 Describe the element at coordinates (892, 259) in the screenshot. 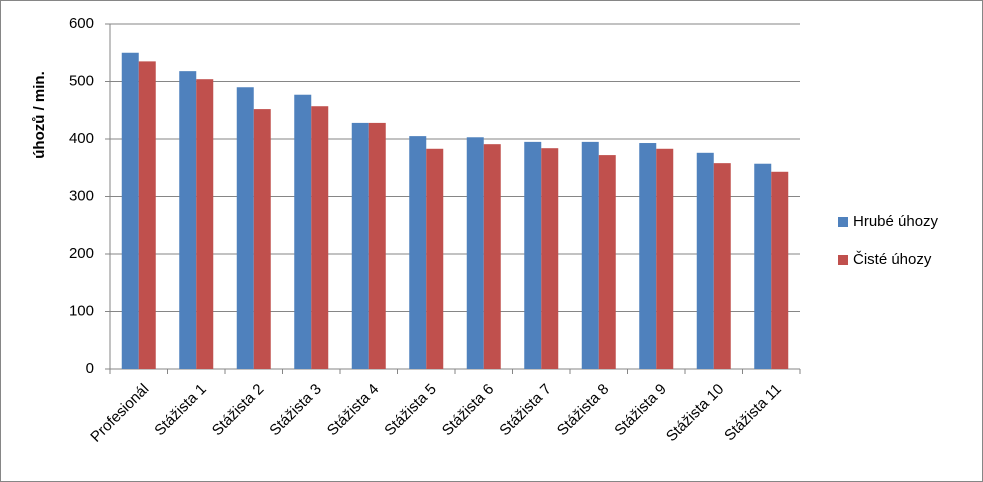

I see `legend-label: Čisté úhozy` at that location.